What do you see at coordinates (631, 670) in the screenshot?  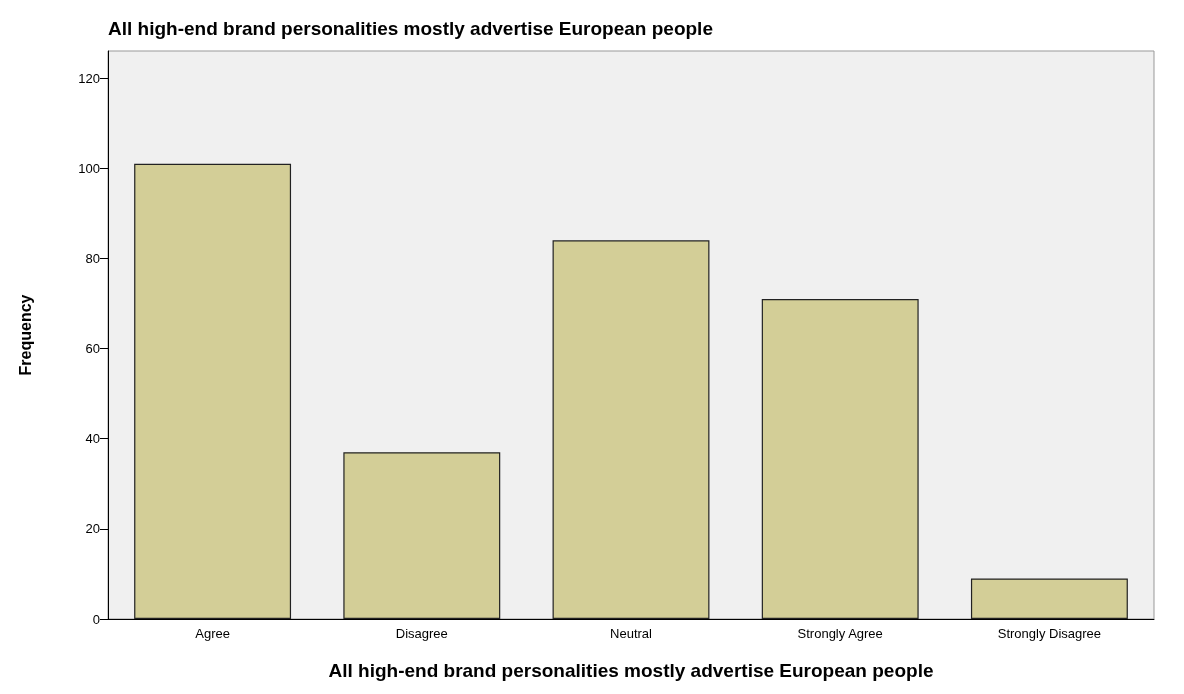 I see `x-axis-title: All high-end brand personalities mostly advertise European people` at bounding box center [631, 670].